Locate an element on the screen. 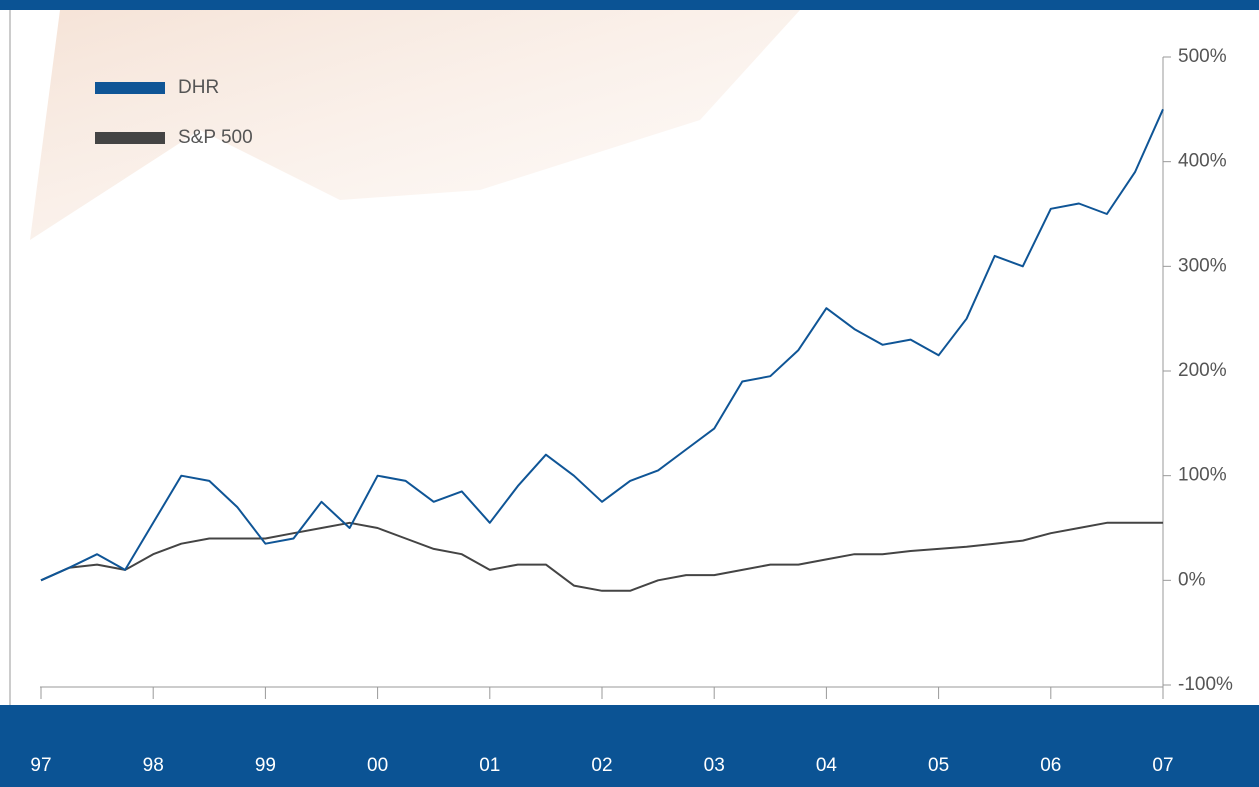 The image size is (1259, 787). top-bar is located at coordinates (629, 5).